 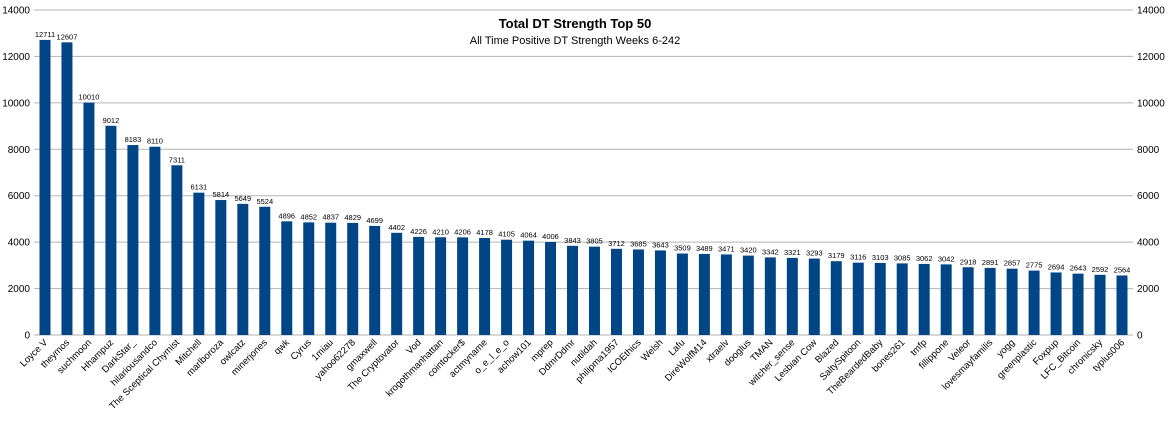 What do you see at coordinates (1078, 268) in the screenshot?
I see `data-label: 2643` at bounding box center [1078, 268].